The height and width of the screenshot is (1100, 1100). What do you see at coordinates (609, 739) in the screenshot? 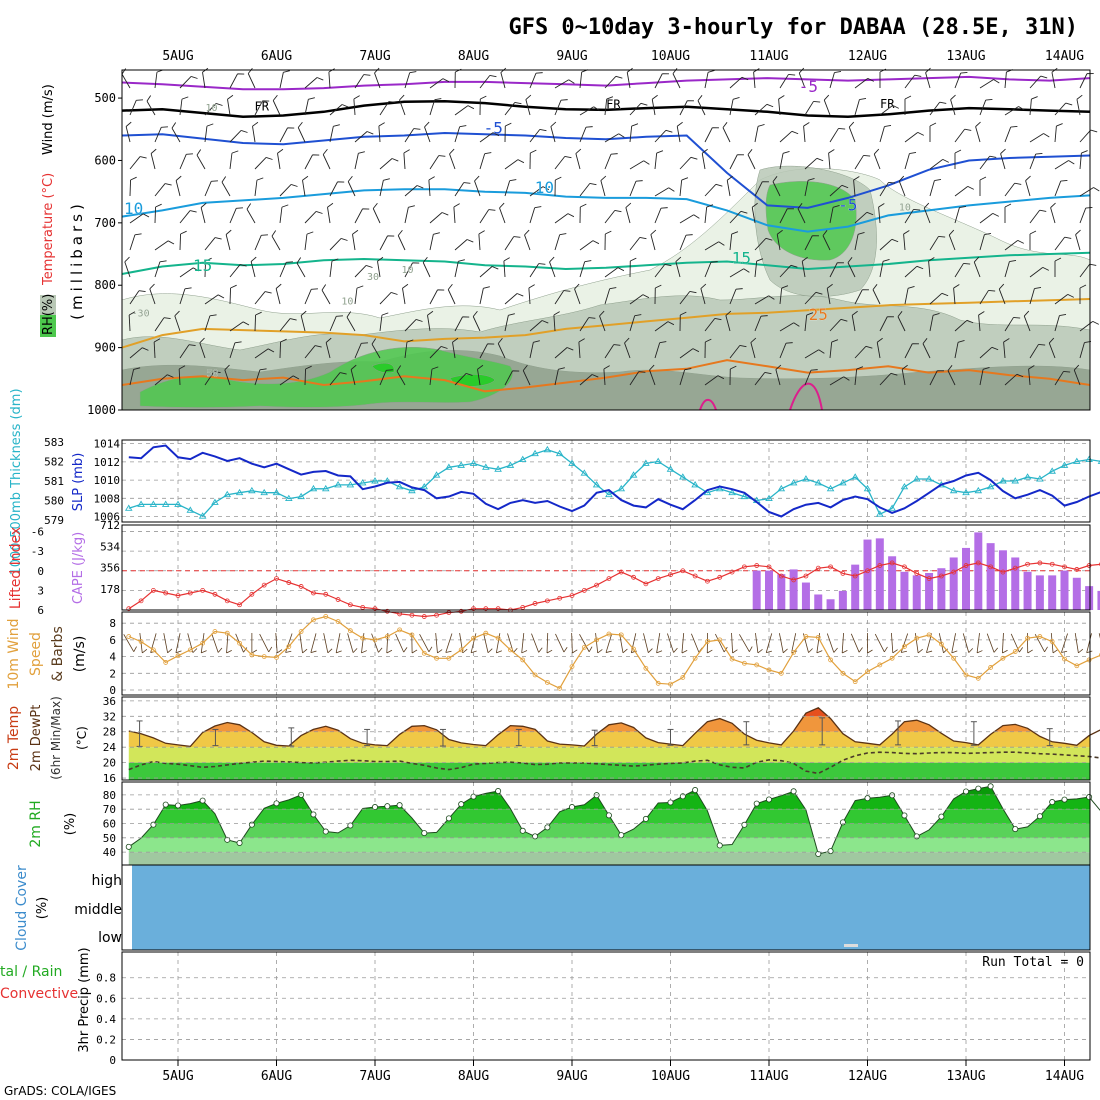
I see `temp-band` at bounding box center [609, 739].